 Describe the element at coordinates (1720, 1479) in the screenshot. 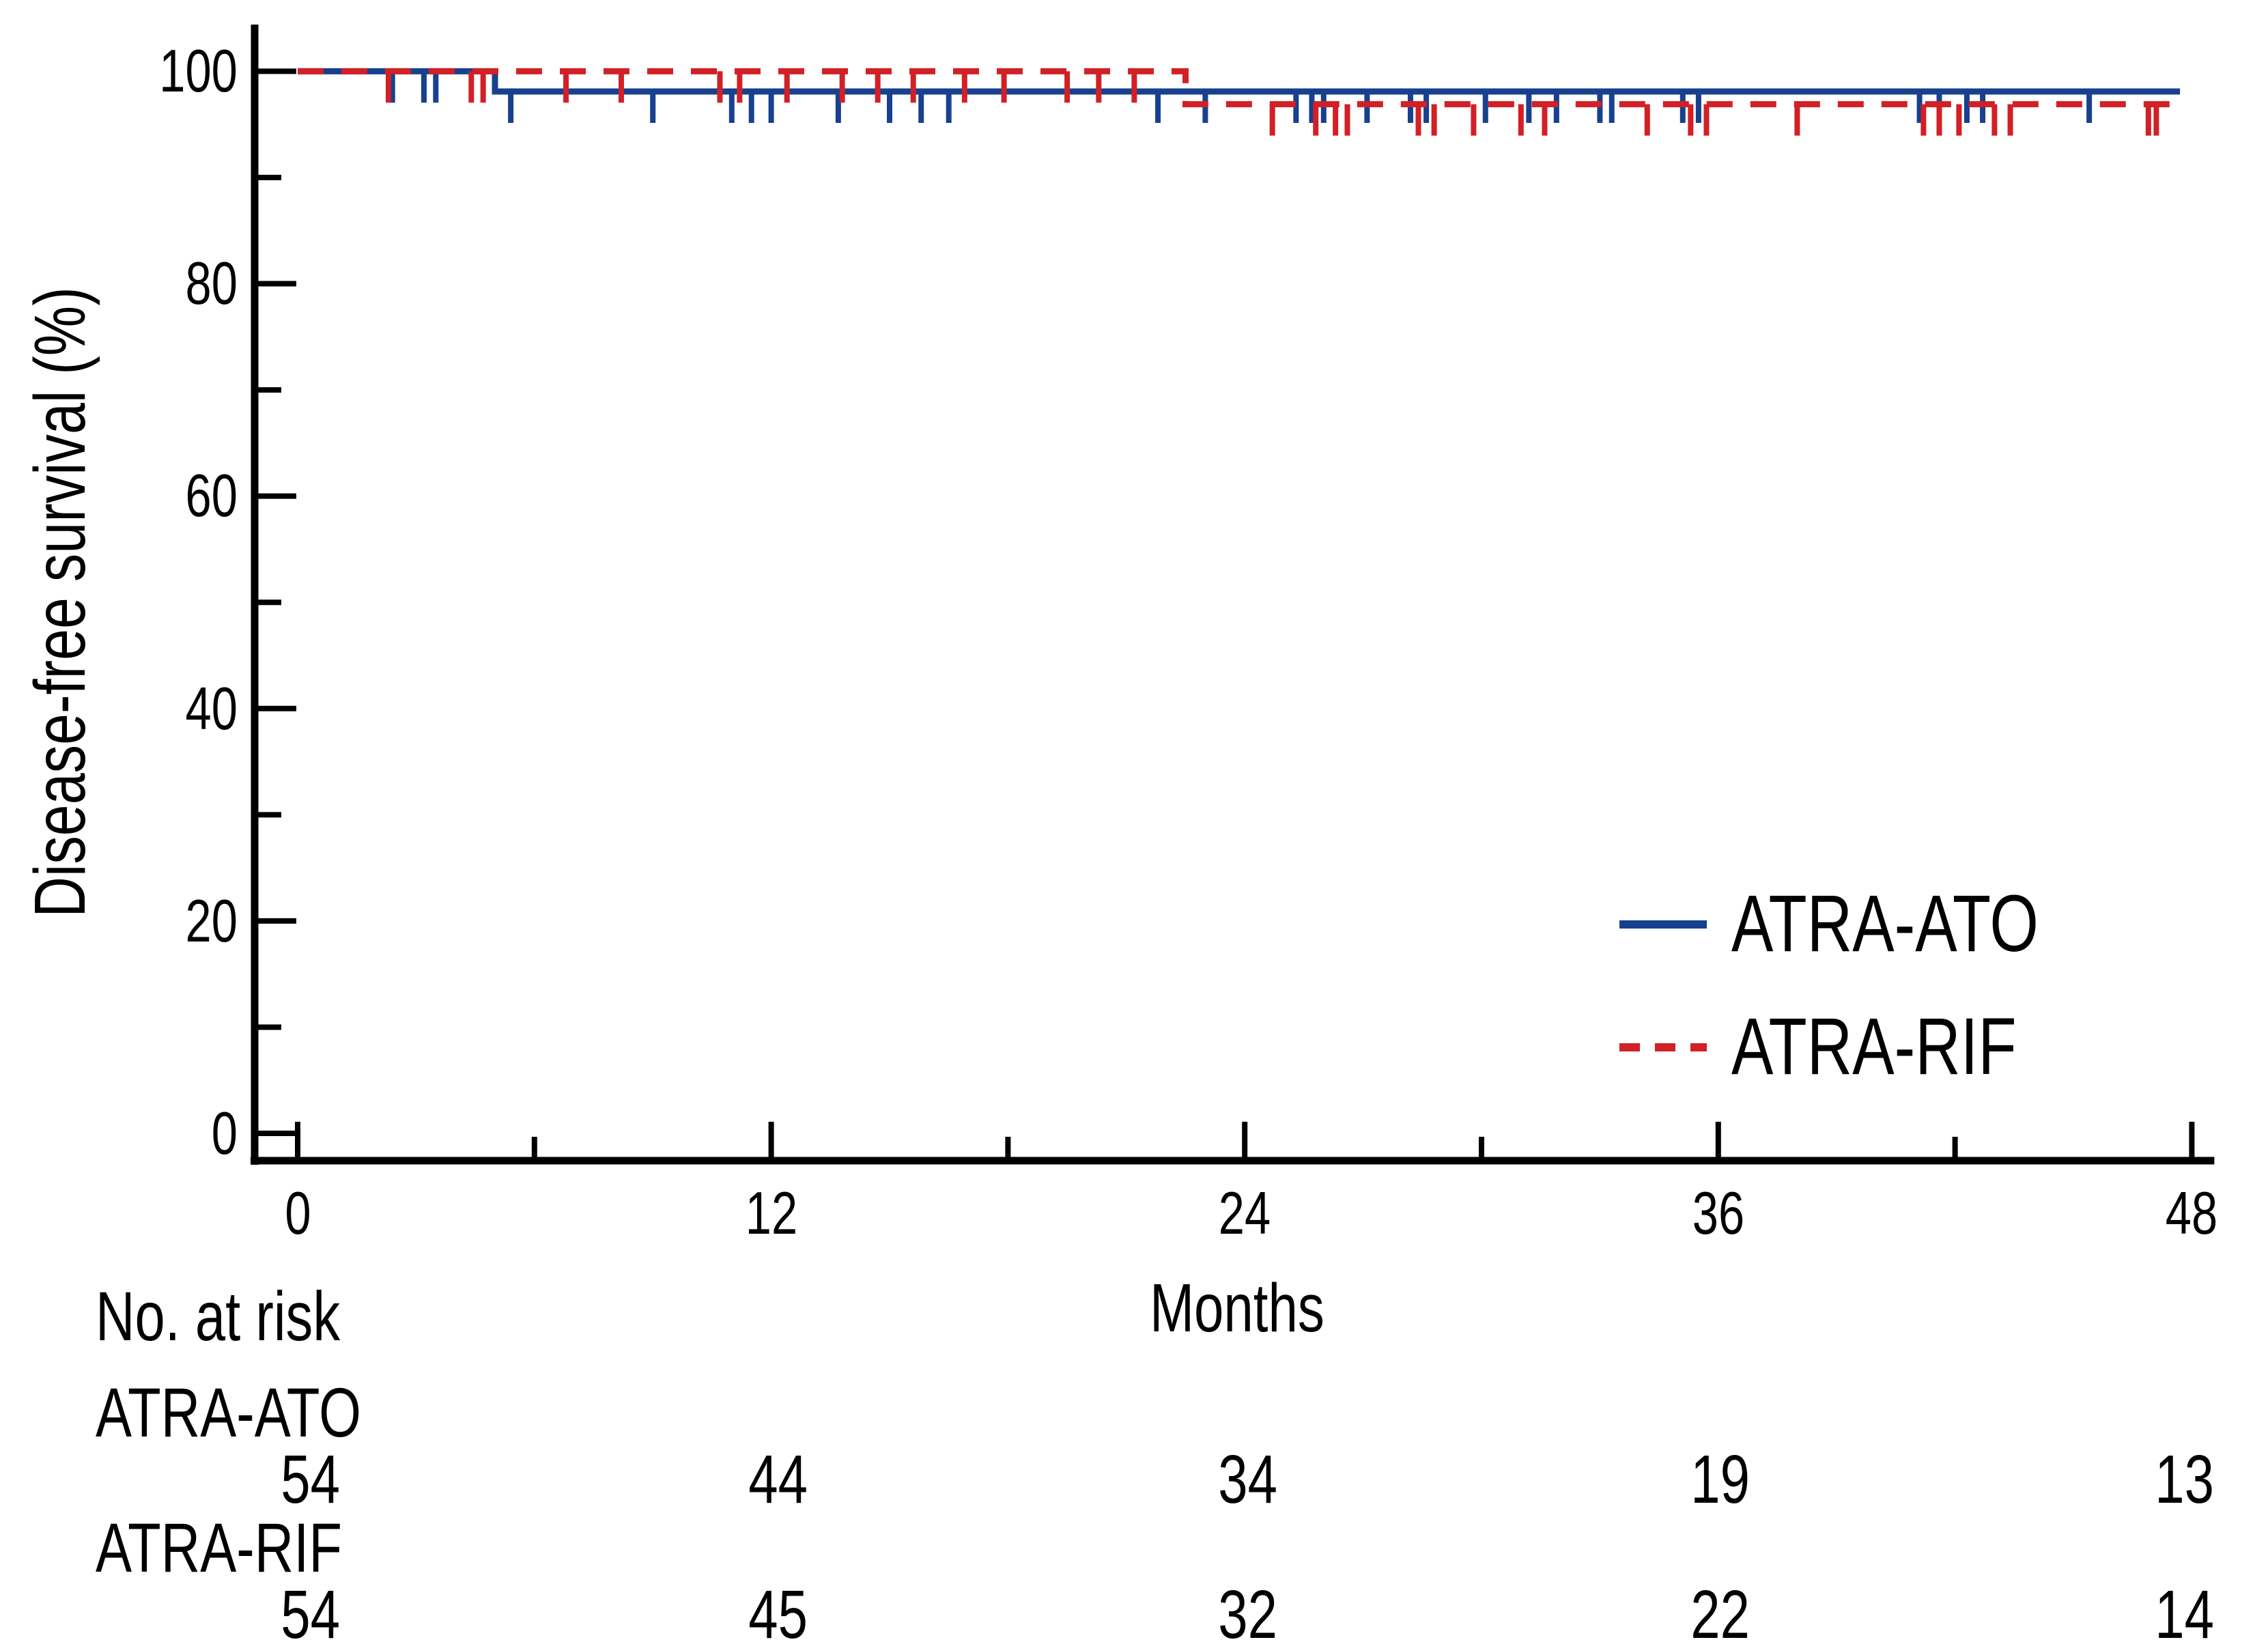

I see `risk-value-ato-m36: 19` at that location.